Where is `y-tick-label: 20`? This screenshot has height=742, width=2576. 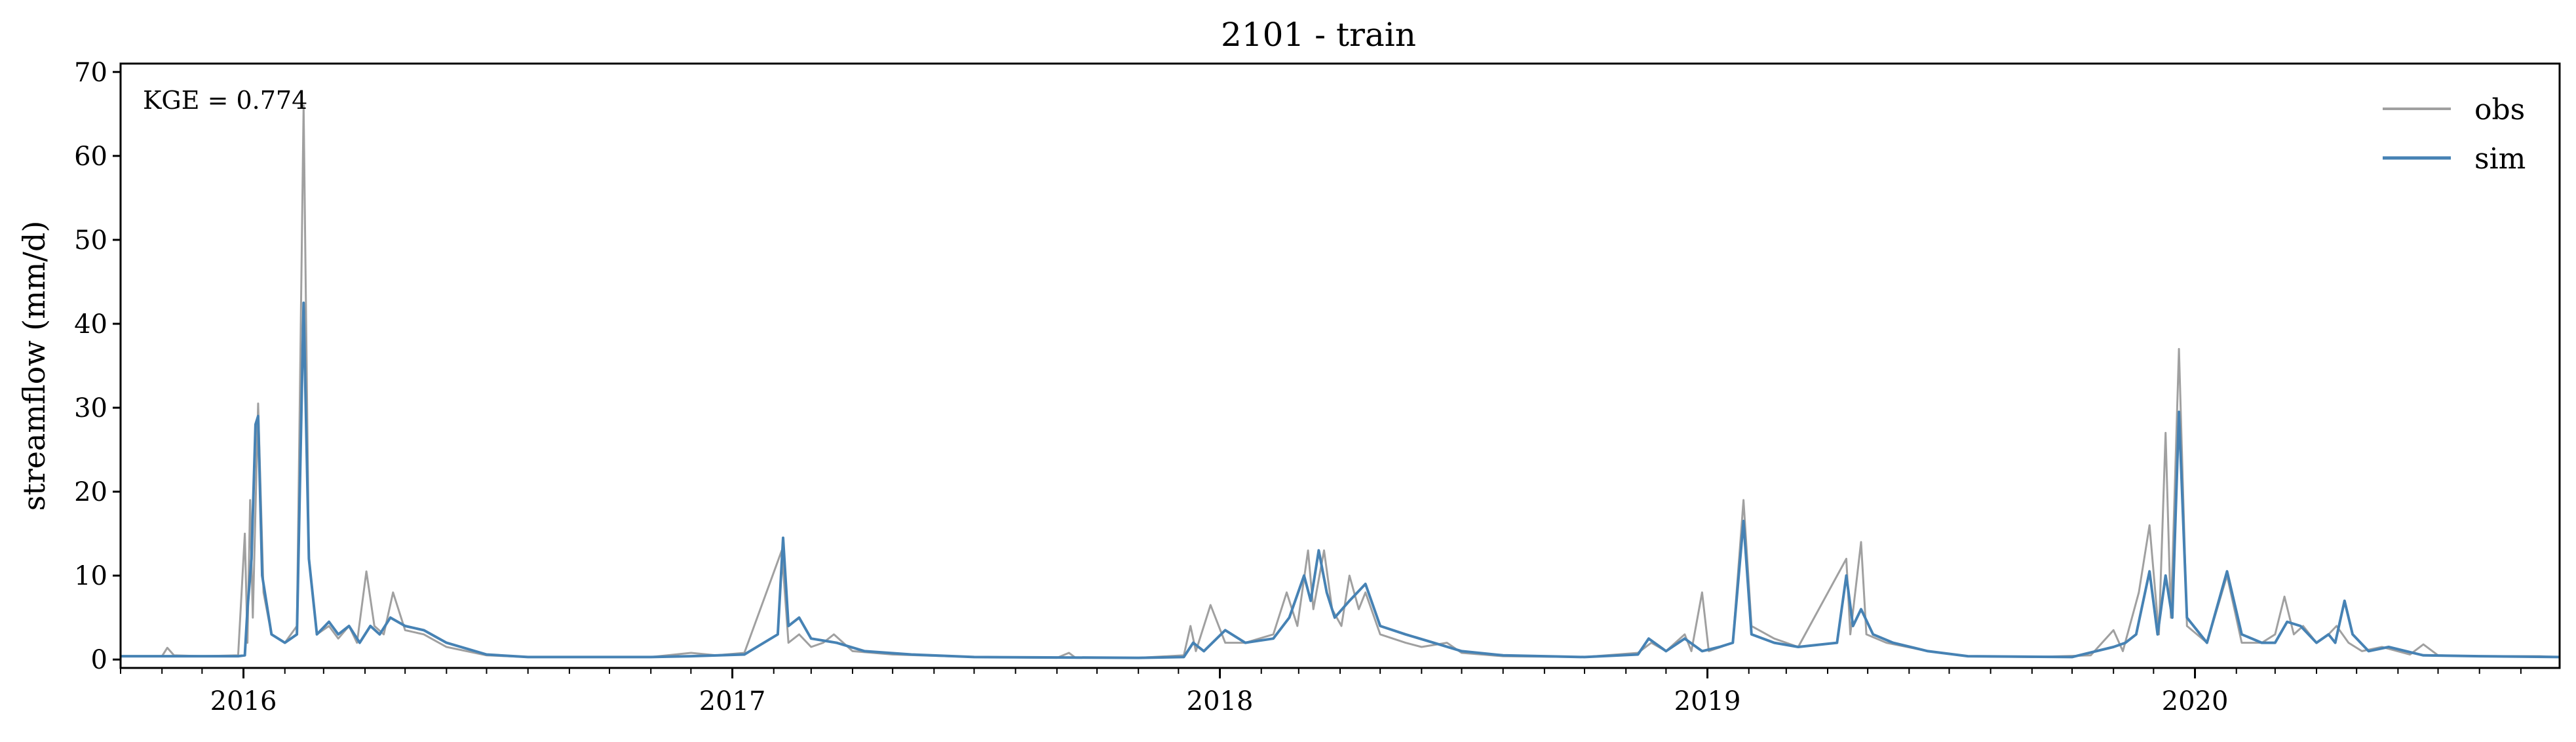 y-tick-label: 20 is located at coordinates (90, 492).